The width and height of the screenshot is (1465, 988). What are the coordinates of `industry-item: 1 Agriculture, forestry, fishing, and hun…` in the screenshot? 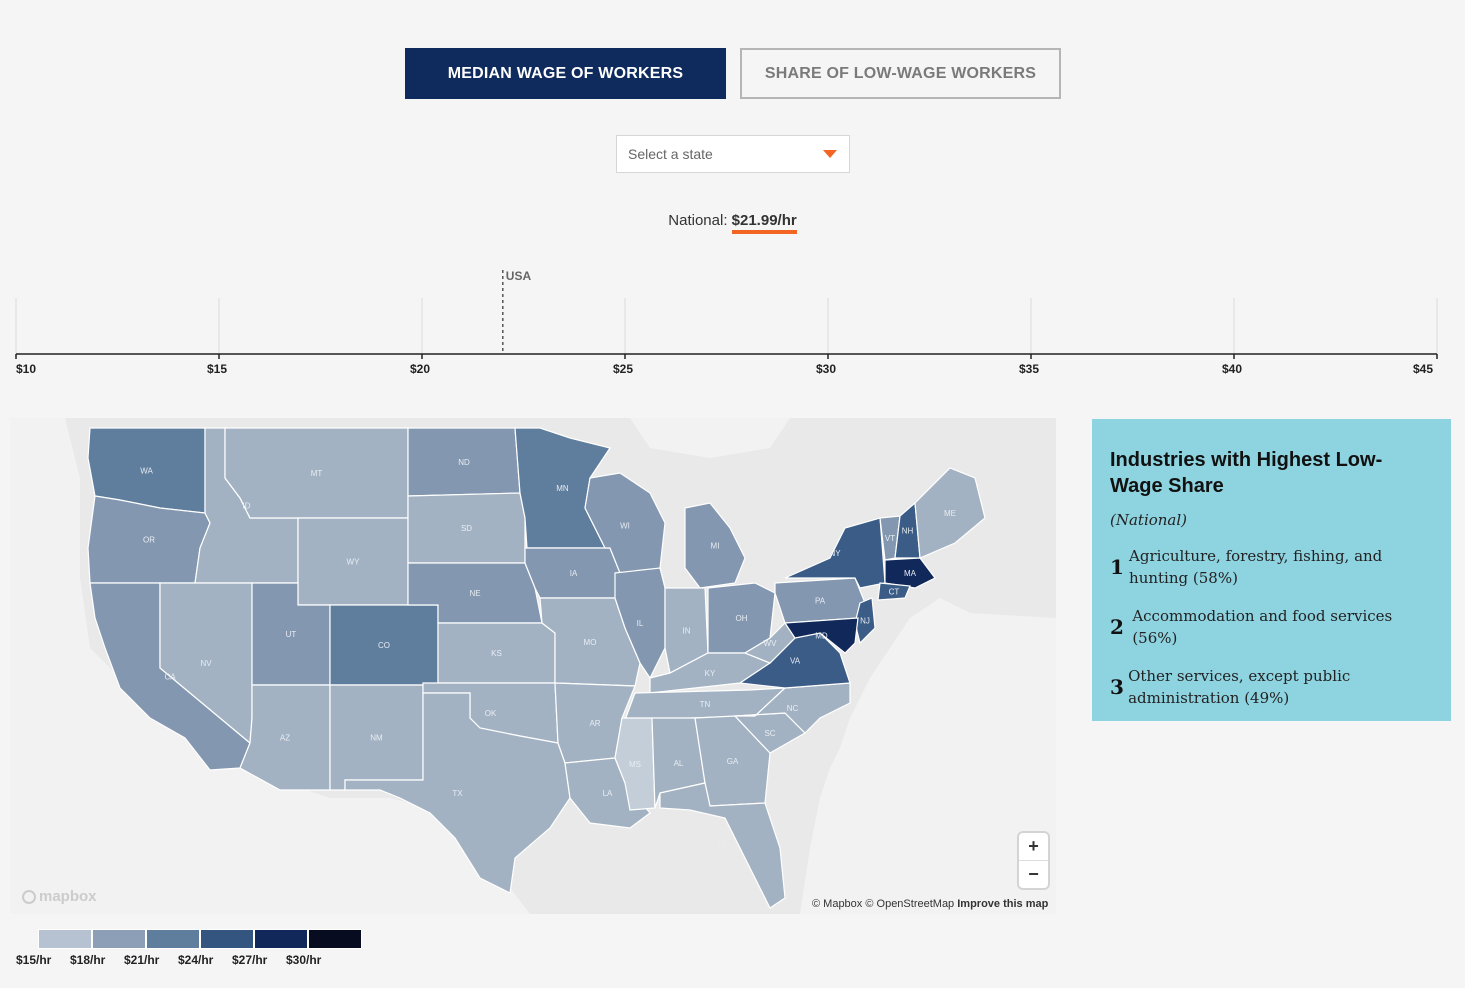 It's located at (1271, 567).